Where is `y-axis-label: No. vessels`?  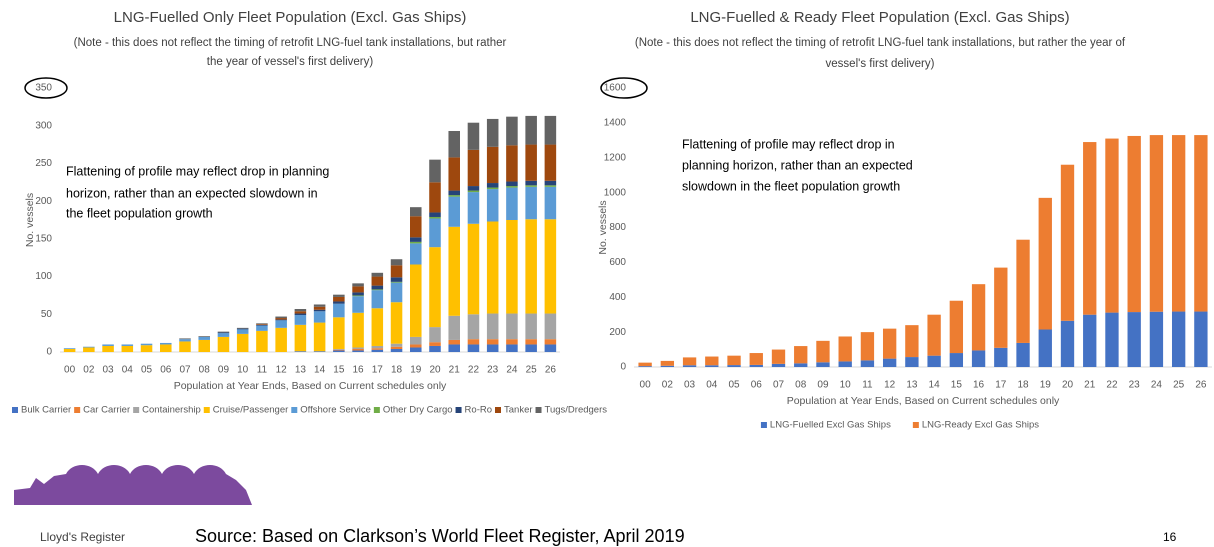
y-axis-label: No. vessels is located at coordinates (30, 220).